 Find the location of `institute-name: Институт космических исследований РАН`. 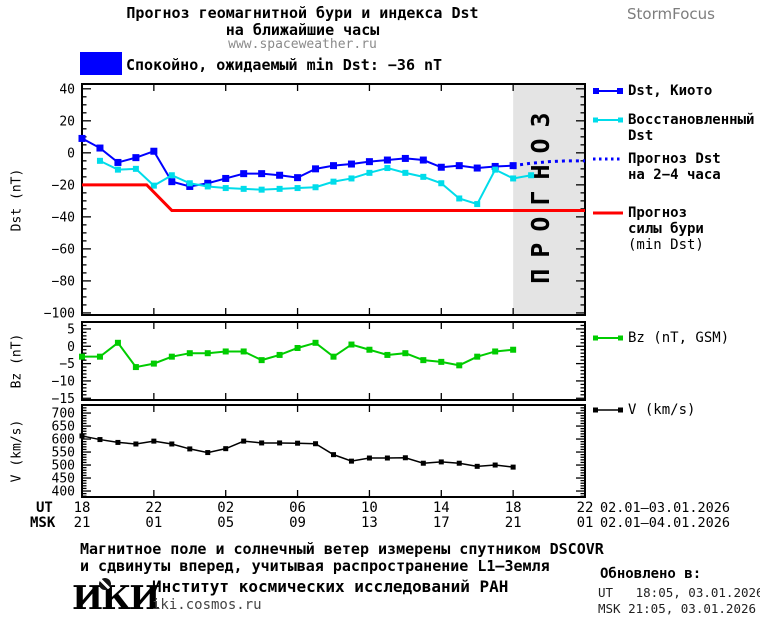

institute-name: Институт космических исследований РАН is located at coordinates (330, 586).